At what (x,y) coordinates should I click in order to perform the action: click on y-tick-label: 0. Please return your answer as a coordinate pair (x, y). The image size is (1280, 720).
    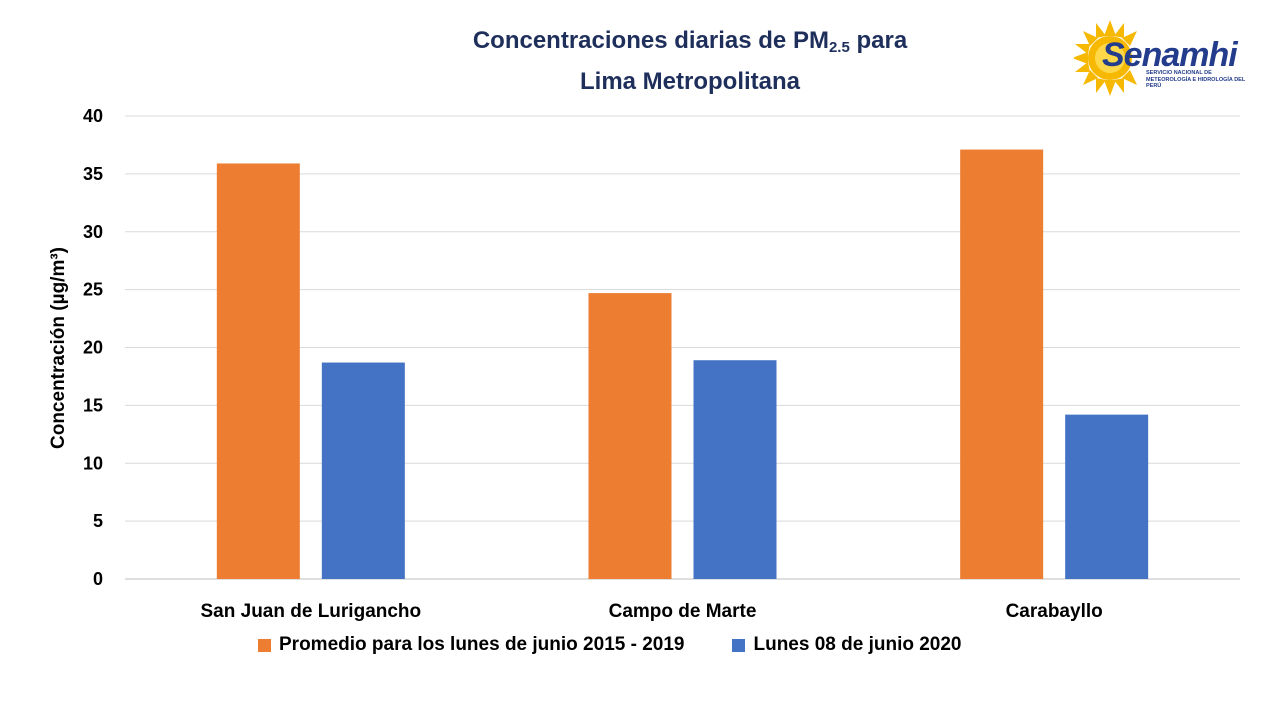
    Looking at the image, I should click on (98, 579).